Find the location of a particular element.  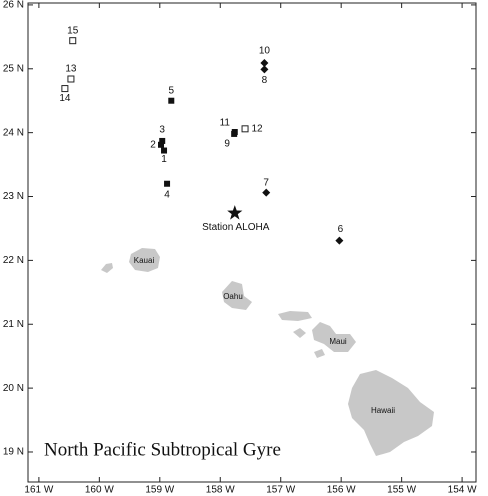

island-molokai is located at coordinates (295, 316).